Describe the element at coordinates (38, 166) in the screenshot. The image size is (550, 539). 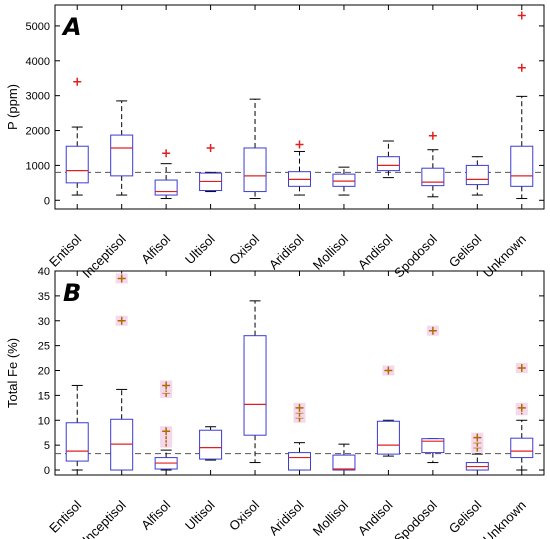
I see `y-tick-label: 1000` at that location.